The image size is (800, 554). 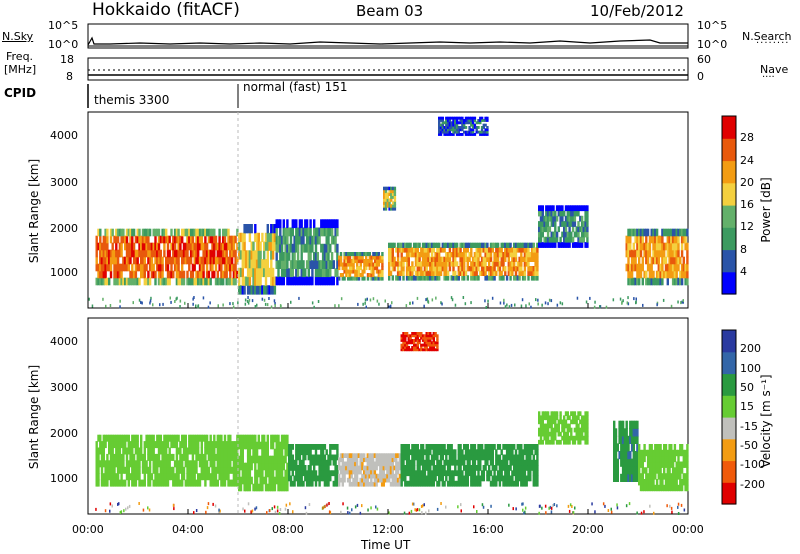 What do you see at coordinates (513, 509) in the screenshot?
I see `velocity-ground-cell` at bounding box center [513, 509].